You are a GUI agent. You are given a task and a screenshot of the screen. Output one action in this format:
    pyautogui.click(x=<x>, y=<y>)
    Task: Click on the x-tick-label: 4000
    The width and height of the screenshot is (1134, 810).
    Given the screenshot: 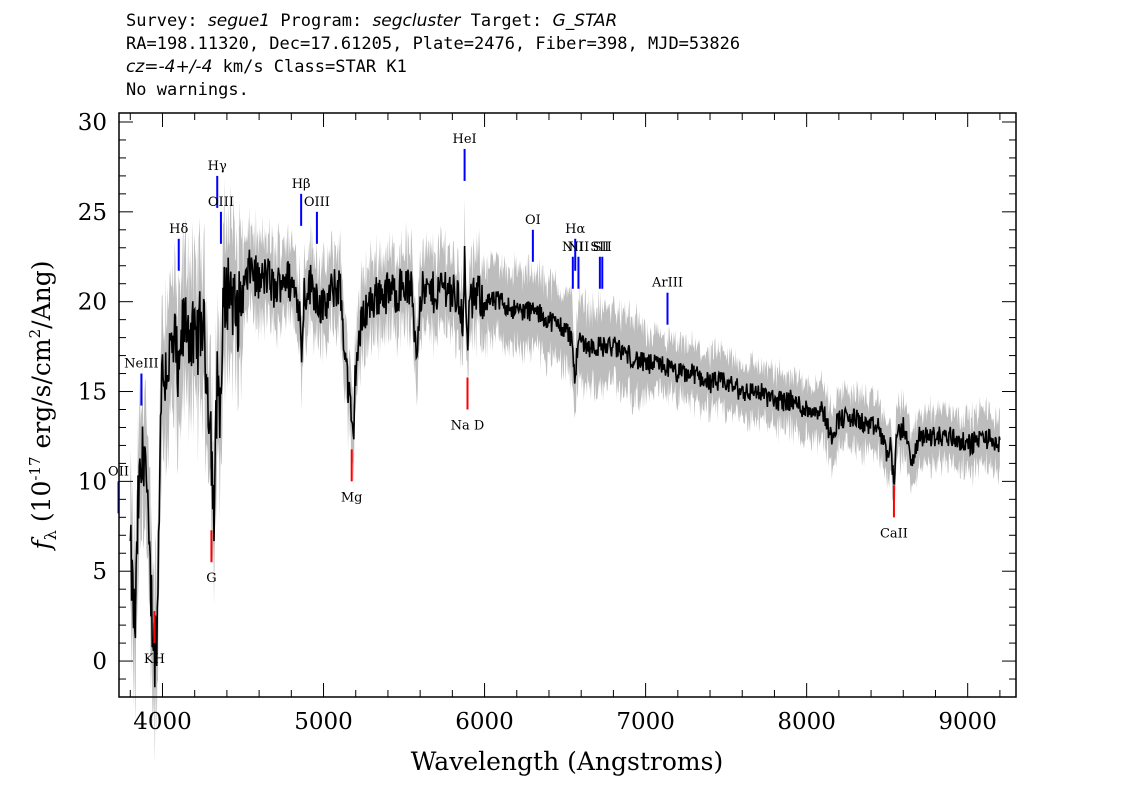 What is the action you would take?
    pyautogui.click(x=162, y=722)
    